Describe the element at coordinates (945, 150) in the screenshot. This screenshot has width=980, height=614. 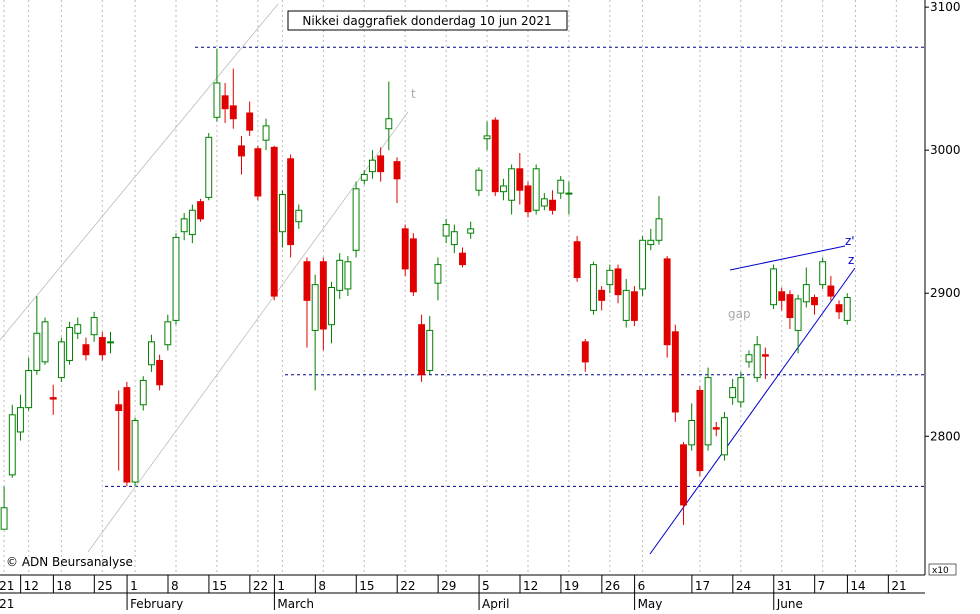
I see `y-tick-label: 3000` at that location.